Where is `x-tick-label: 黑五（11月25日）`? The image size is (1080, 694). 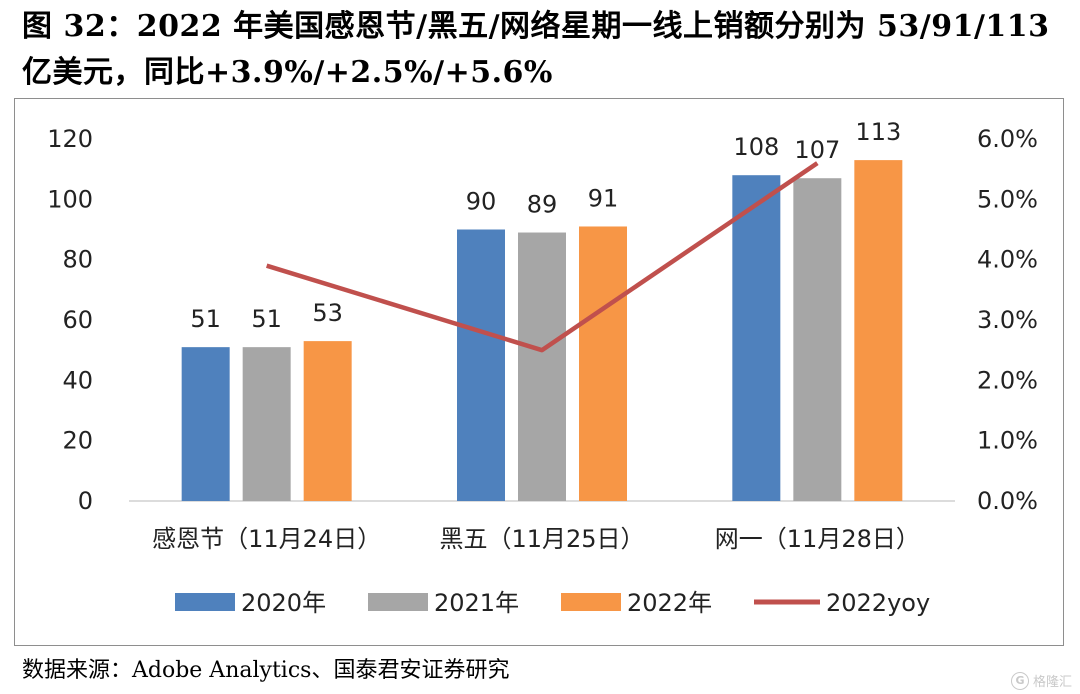 x-tick-label: 黑五（11月25日） is located at coordinates (541, 539).